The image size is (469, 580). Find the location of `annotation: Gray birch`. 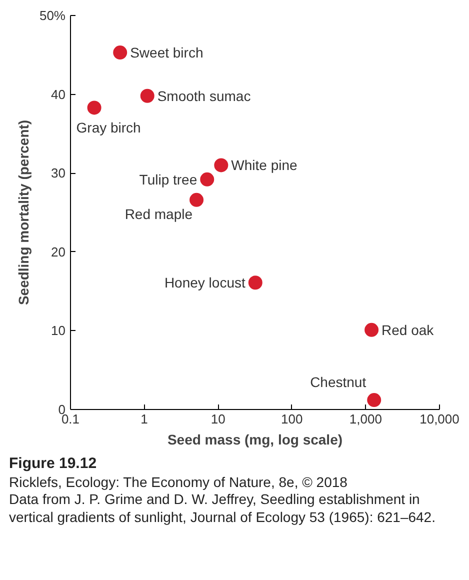

annotation: Gray birch is located at coordinates (108, 128).